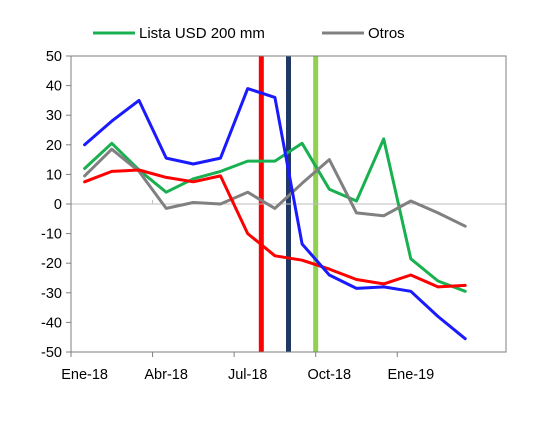 The height and width of the screenshot is (430, 550). What do you see at coordinates (51, 353) in the screenshot?
I see `y-tick-label: -50` at bounding box center [51, 353].